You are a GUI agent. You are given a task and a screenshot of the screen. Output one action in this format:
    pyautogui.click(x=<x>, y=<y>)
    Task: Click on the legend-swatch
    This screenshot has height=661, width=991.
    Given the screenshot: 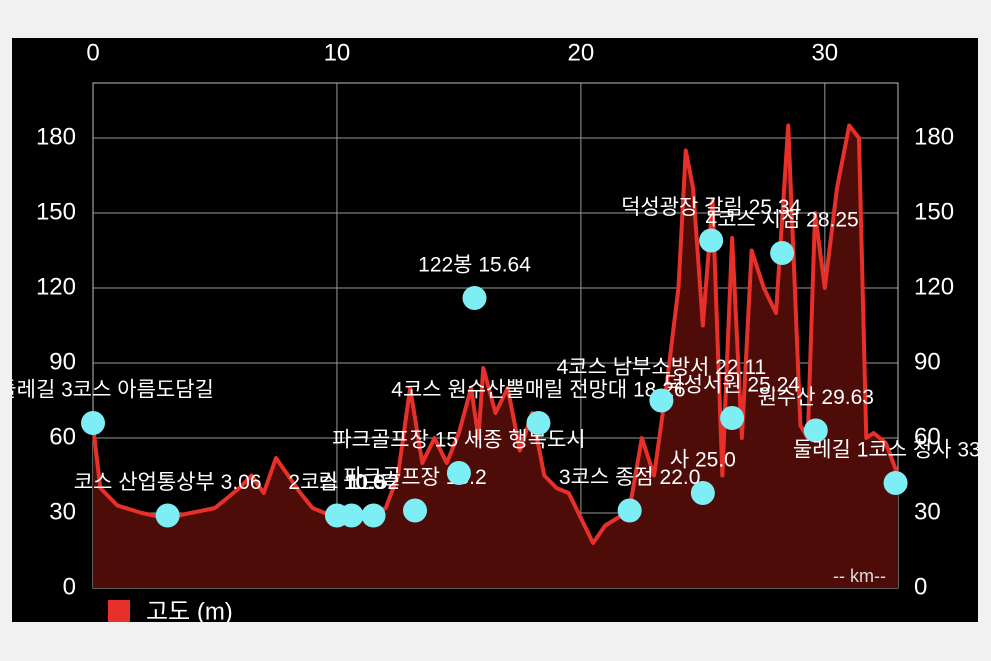 What is the action you would take?
    pyautogui.click(x=119, y=611)
    